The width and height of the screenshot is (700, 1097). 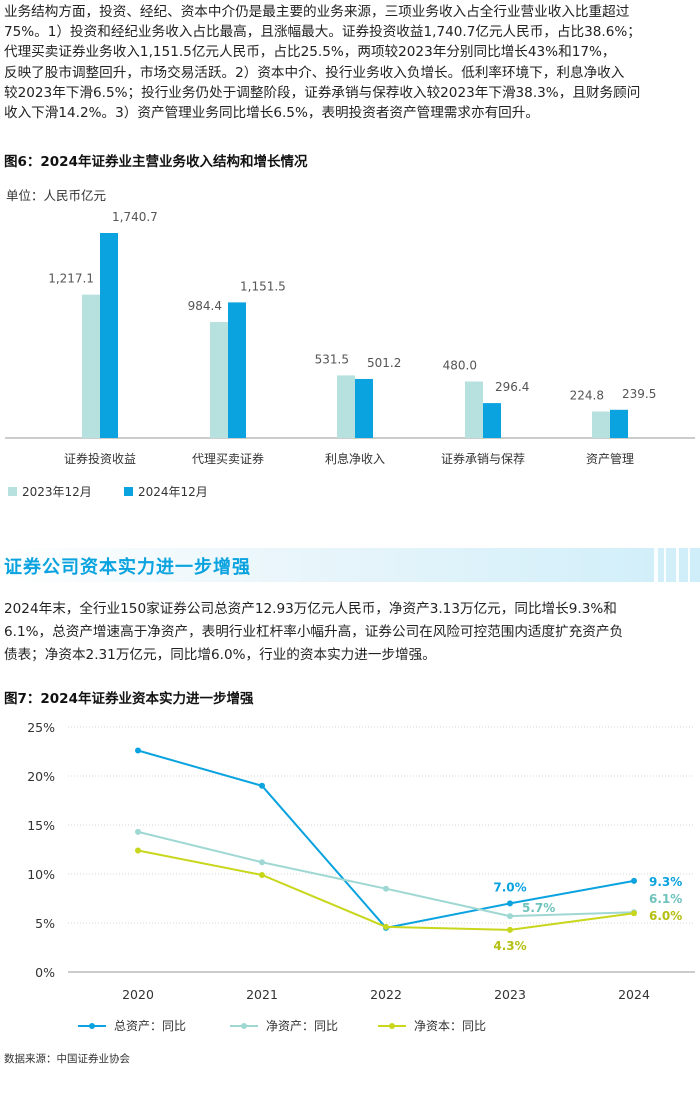 What do you see at coordinates (483, 458) in the screenshot?
I see `category-label: 证券承销与保荐` at bounding box center [483, 458].